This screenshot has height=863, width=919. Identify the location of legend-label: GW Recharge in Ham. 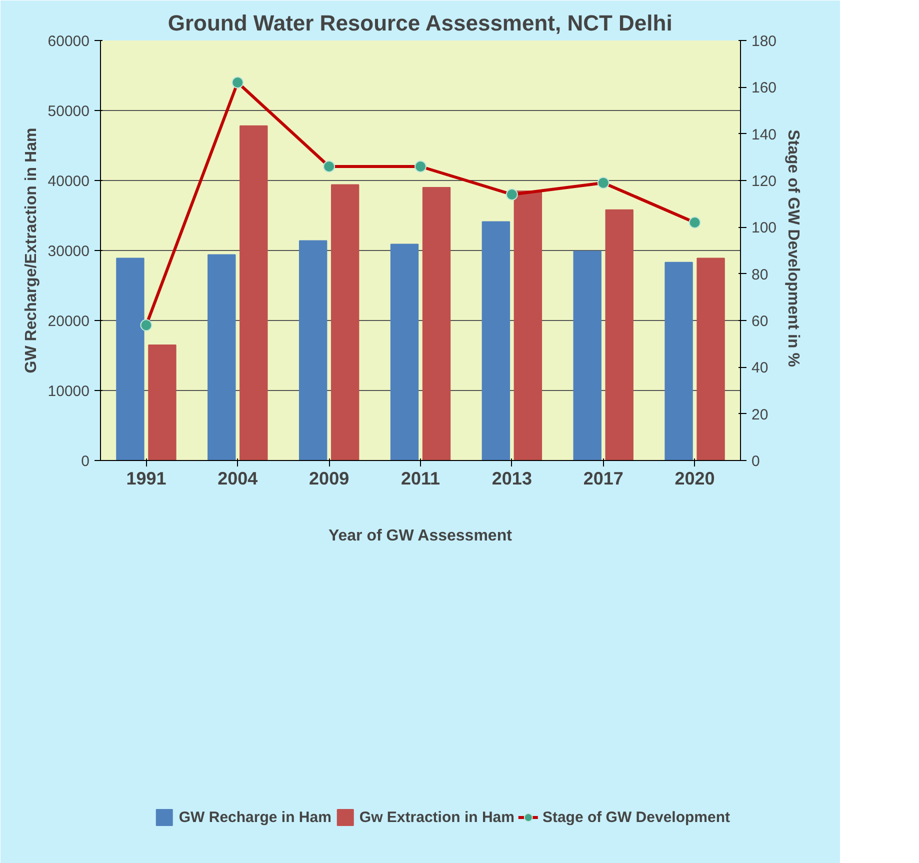
(255, 817).